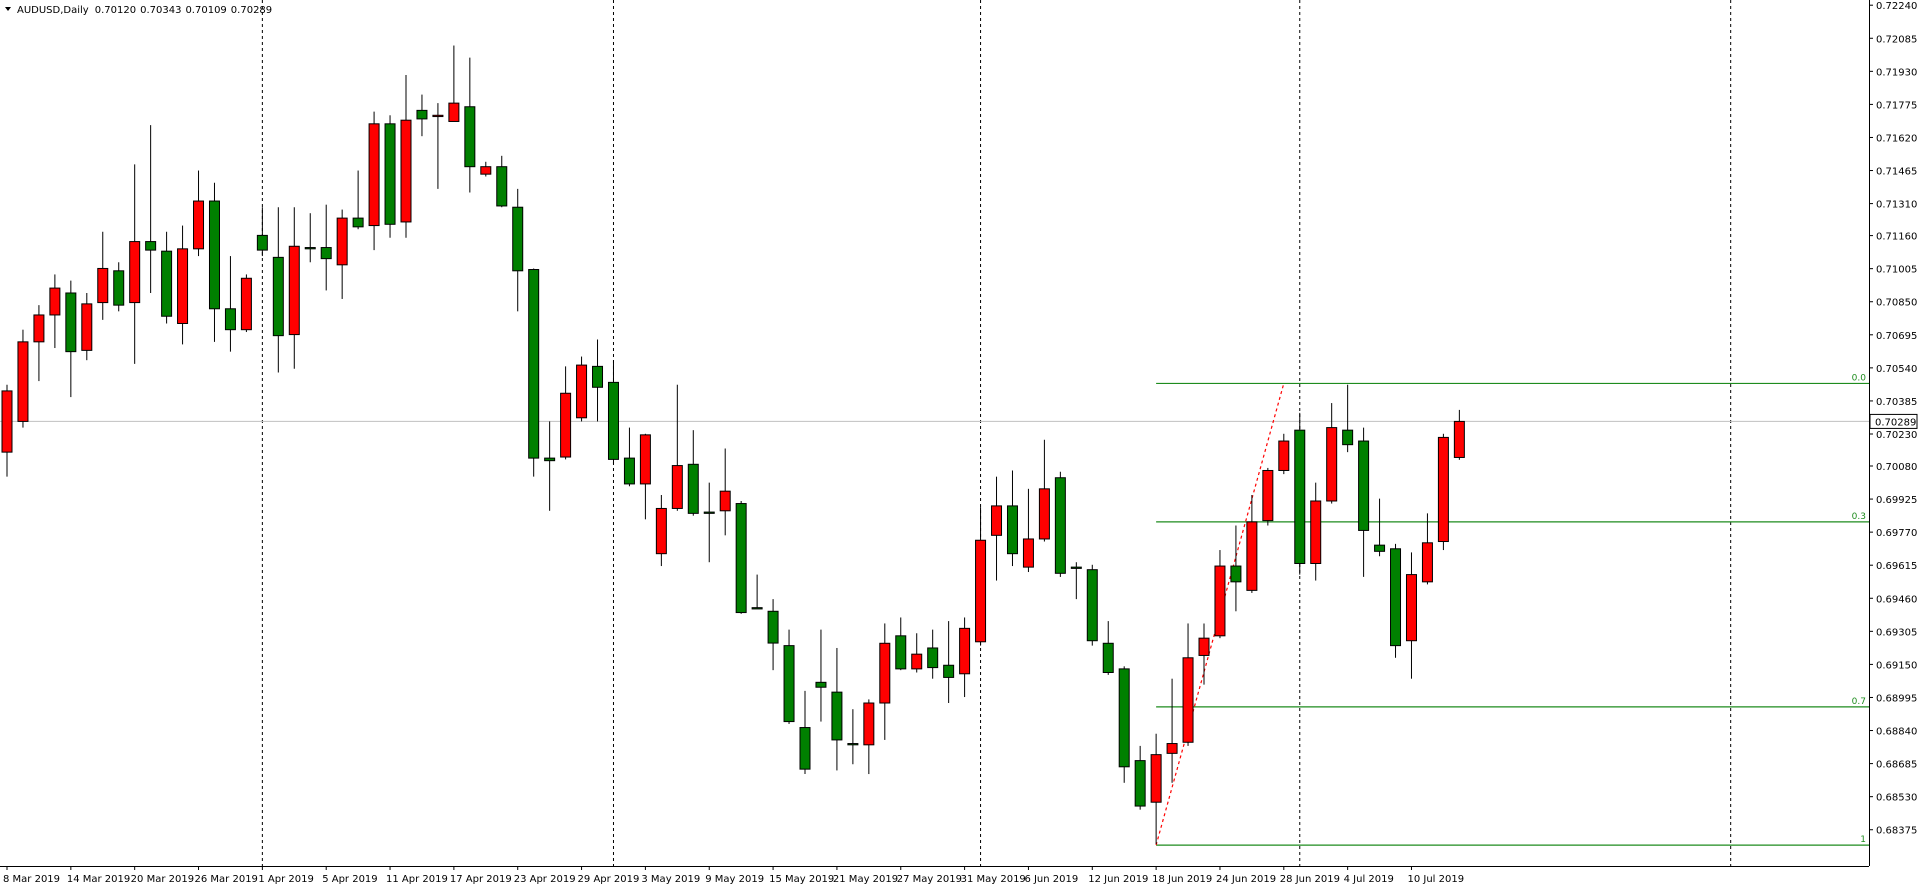 Image resolution: width=1918 pixels, height=891 pixels. What do you see at coordinates (1896, 665) in the screenshot?
I see `y-tick-label: 0.69150` at bounding box center [1896, 665].